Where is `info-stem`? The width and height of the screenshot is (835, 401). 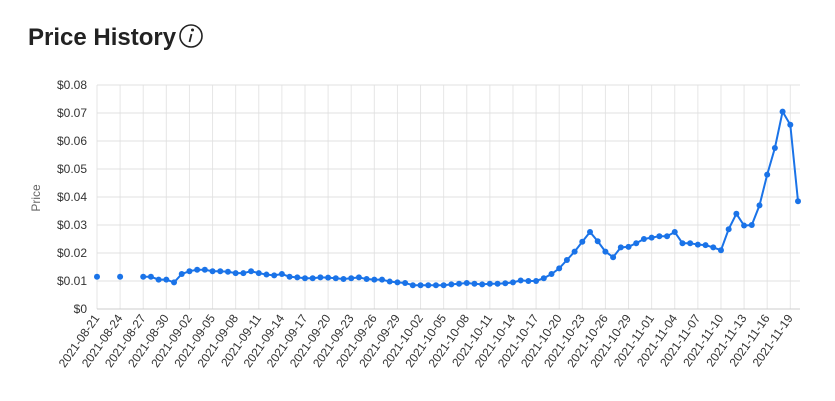 info-stem is located at coordinates (190, 38).